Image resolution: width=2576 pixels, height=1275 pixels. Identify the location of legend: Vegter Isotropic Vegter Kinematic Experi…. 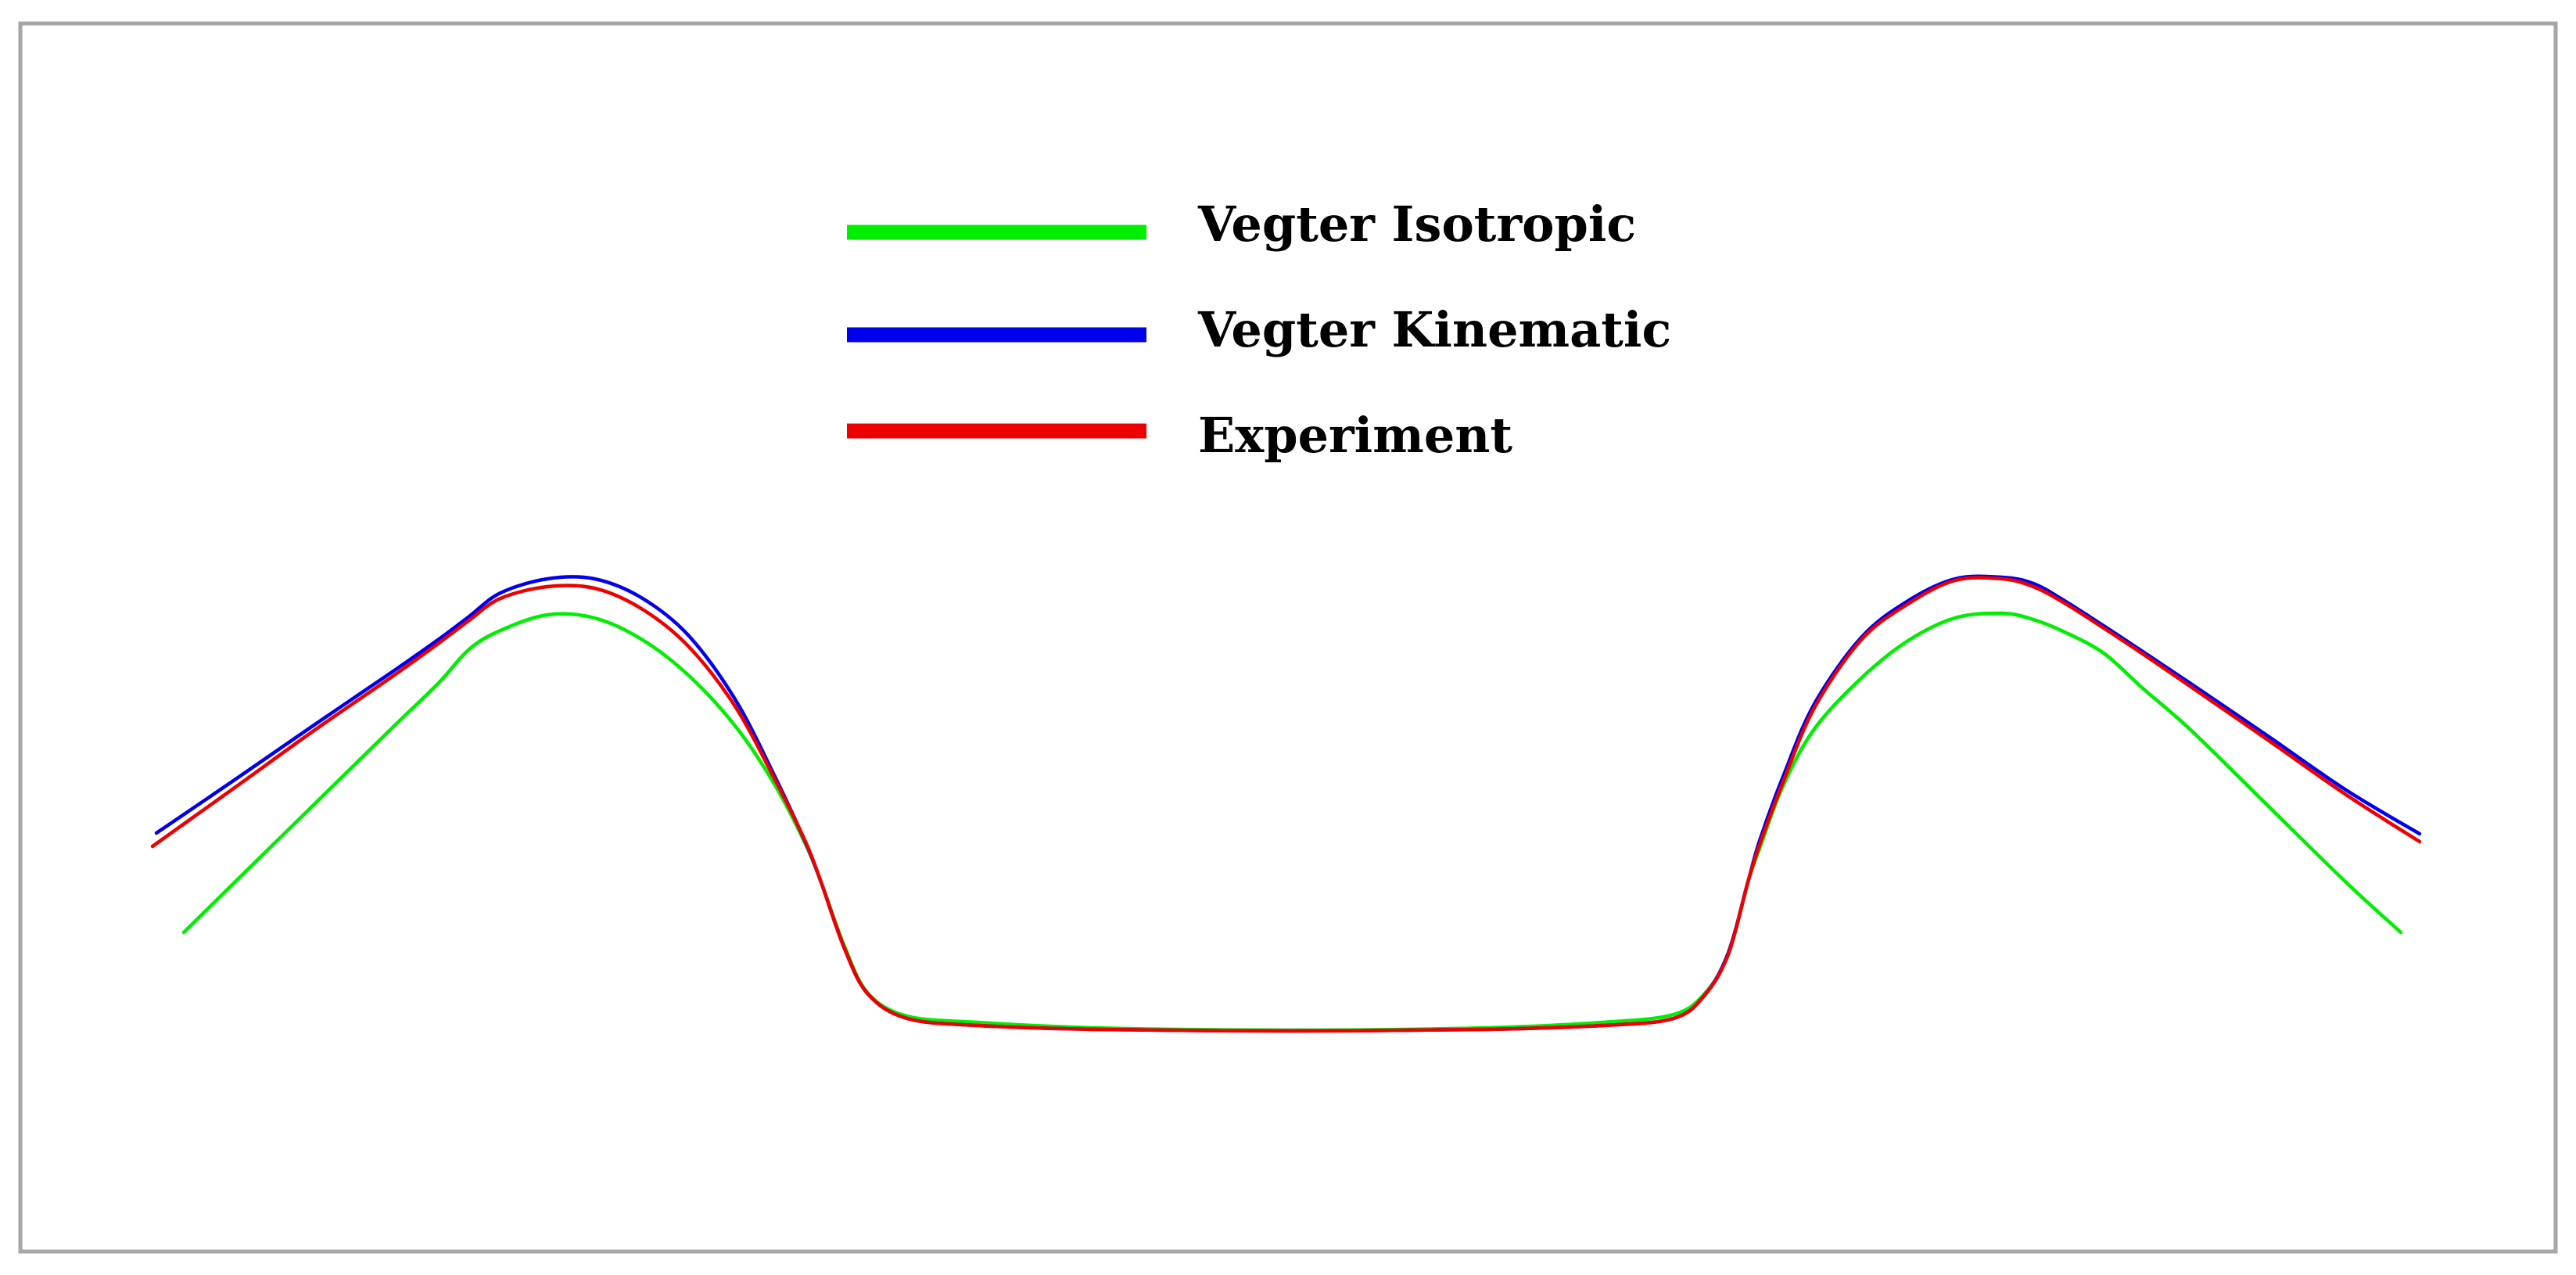
(1259, 330).